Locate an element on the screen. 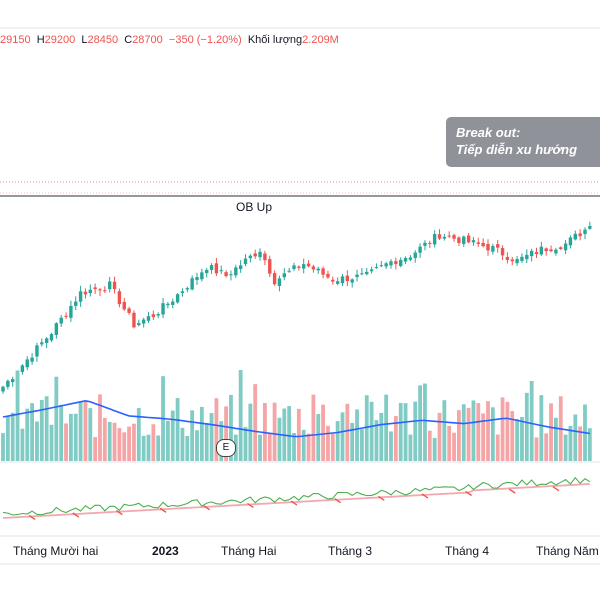 The image size is (600, 605). high-value: 29200 is located at coordinates (60, 40).